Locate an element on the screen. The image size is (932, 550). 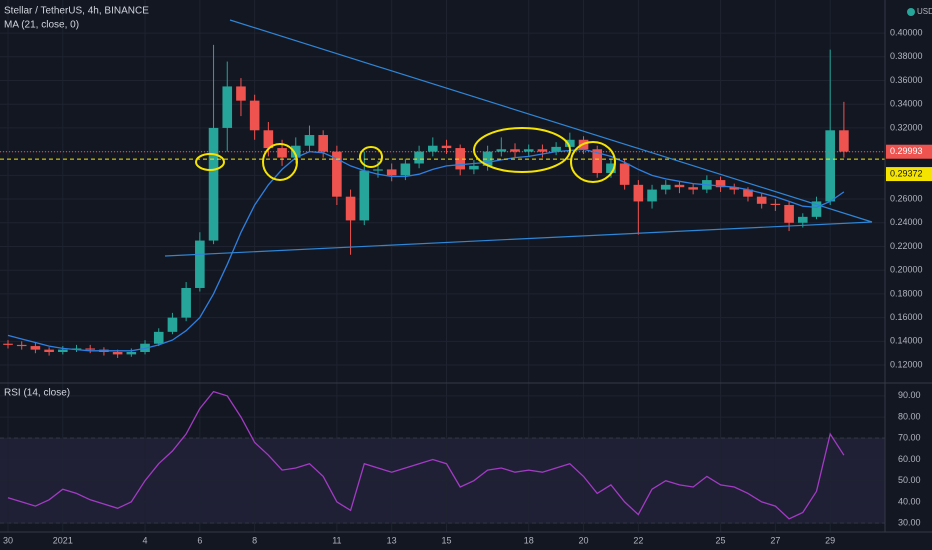
y-tick-label: 0.38000 is located at coordinates (906, 56).